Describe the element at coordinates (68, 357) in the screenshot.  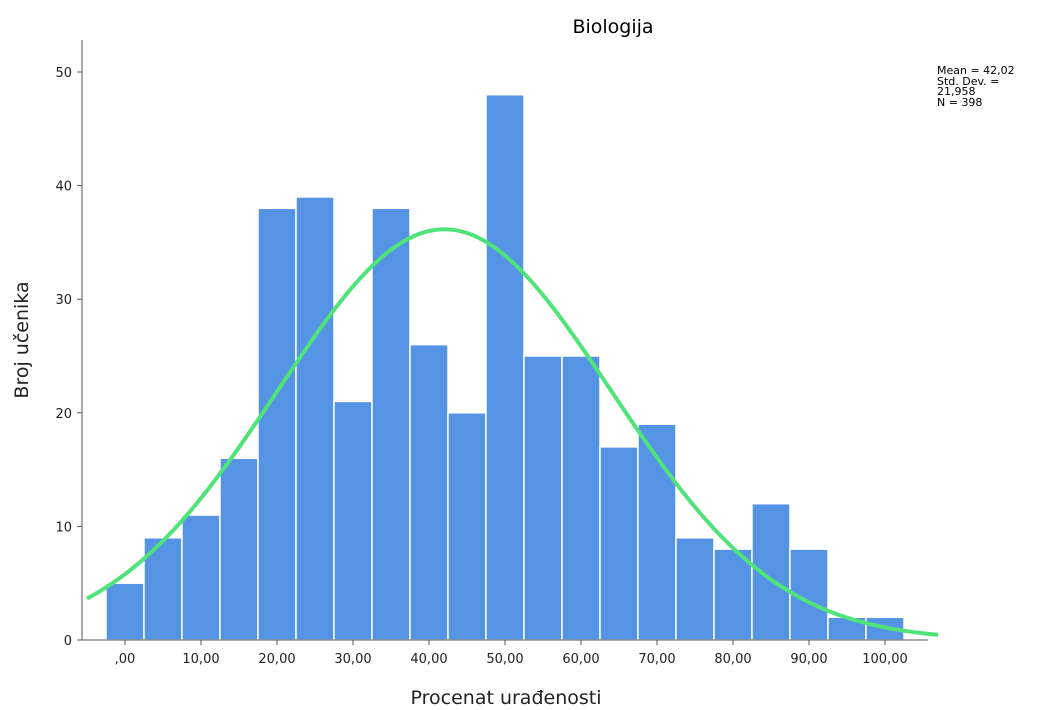
I see `y-ticks-group: 0 10 20 30 40 50` at that location.